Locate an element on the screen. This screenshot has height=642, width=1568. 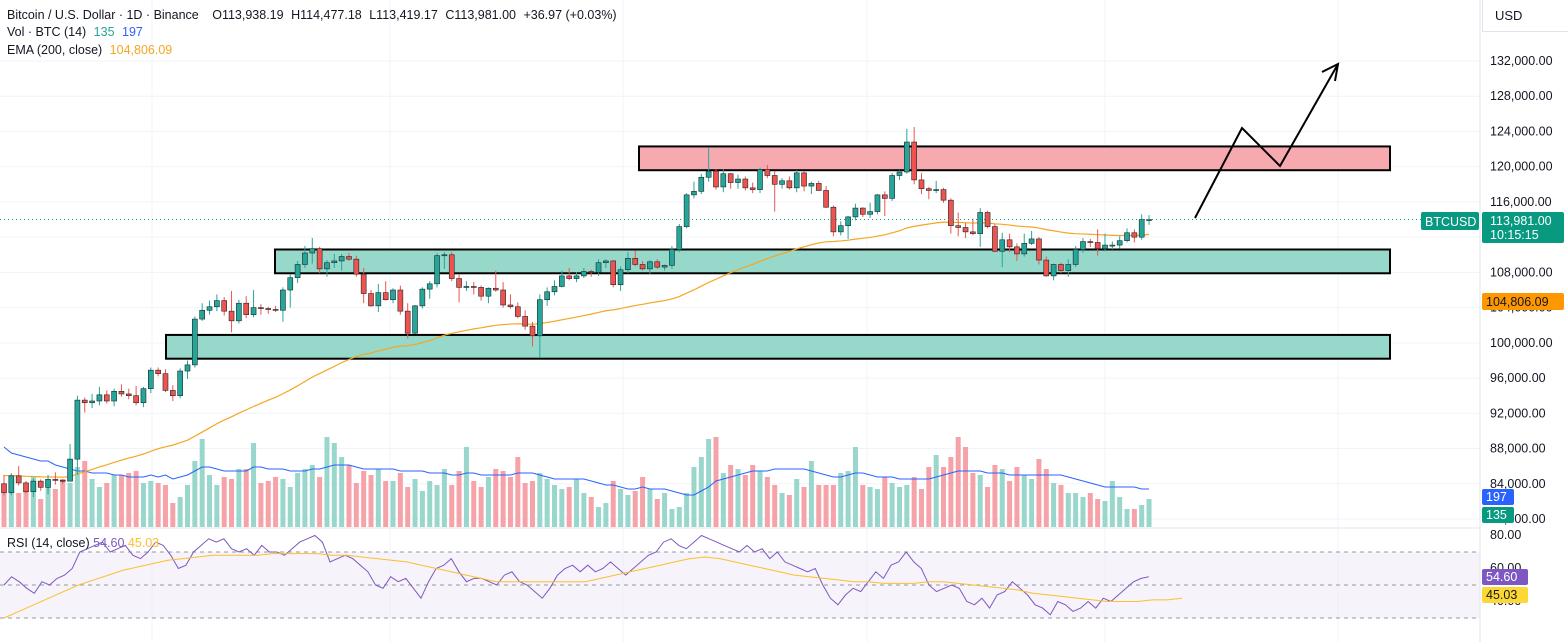
y-tick-label: 88,000.00 is located at coordinates (1518, 449).